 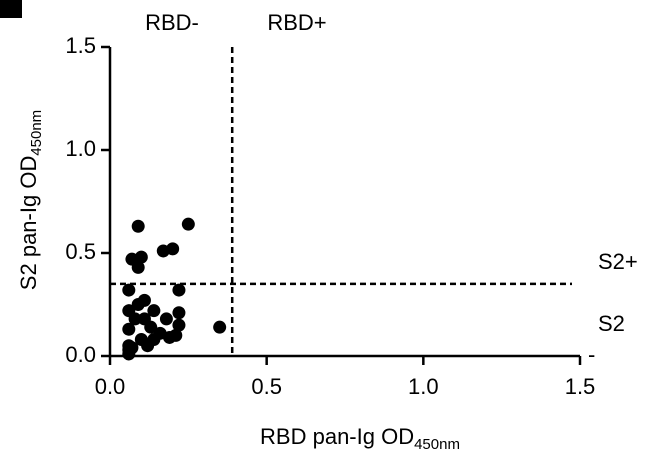 I want to click on annotation: RBD+, so click(x=296, y=22).